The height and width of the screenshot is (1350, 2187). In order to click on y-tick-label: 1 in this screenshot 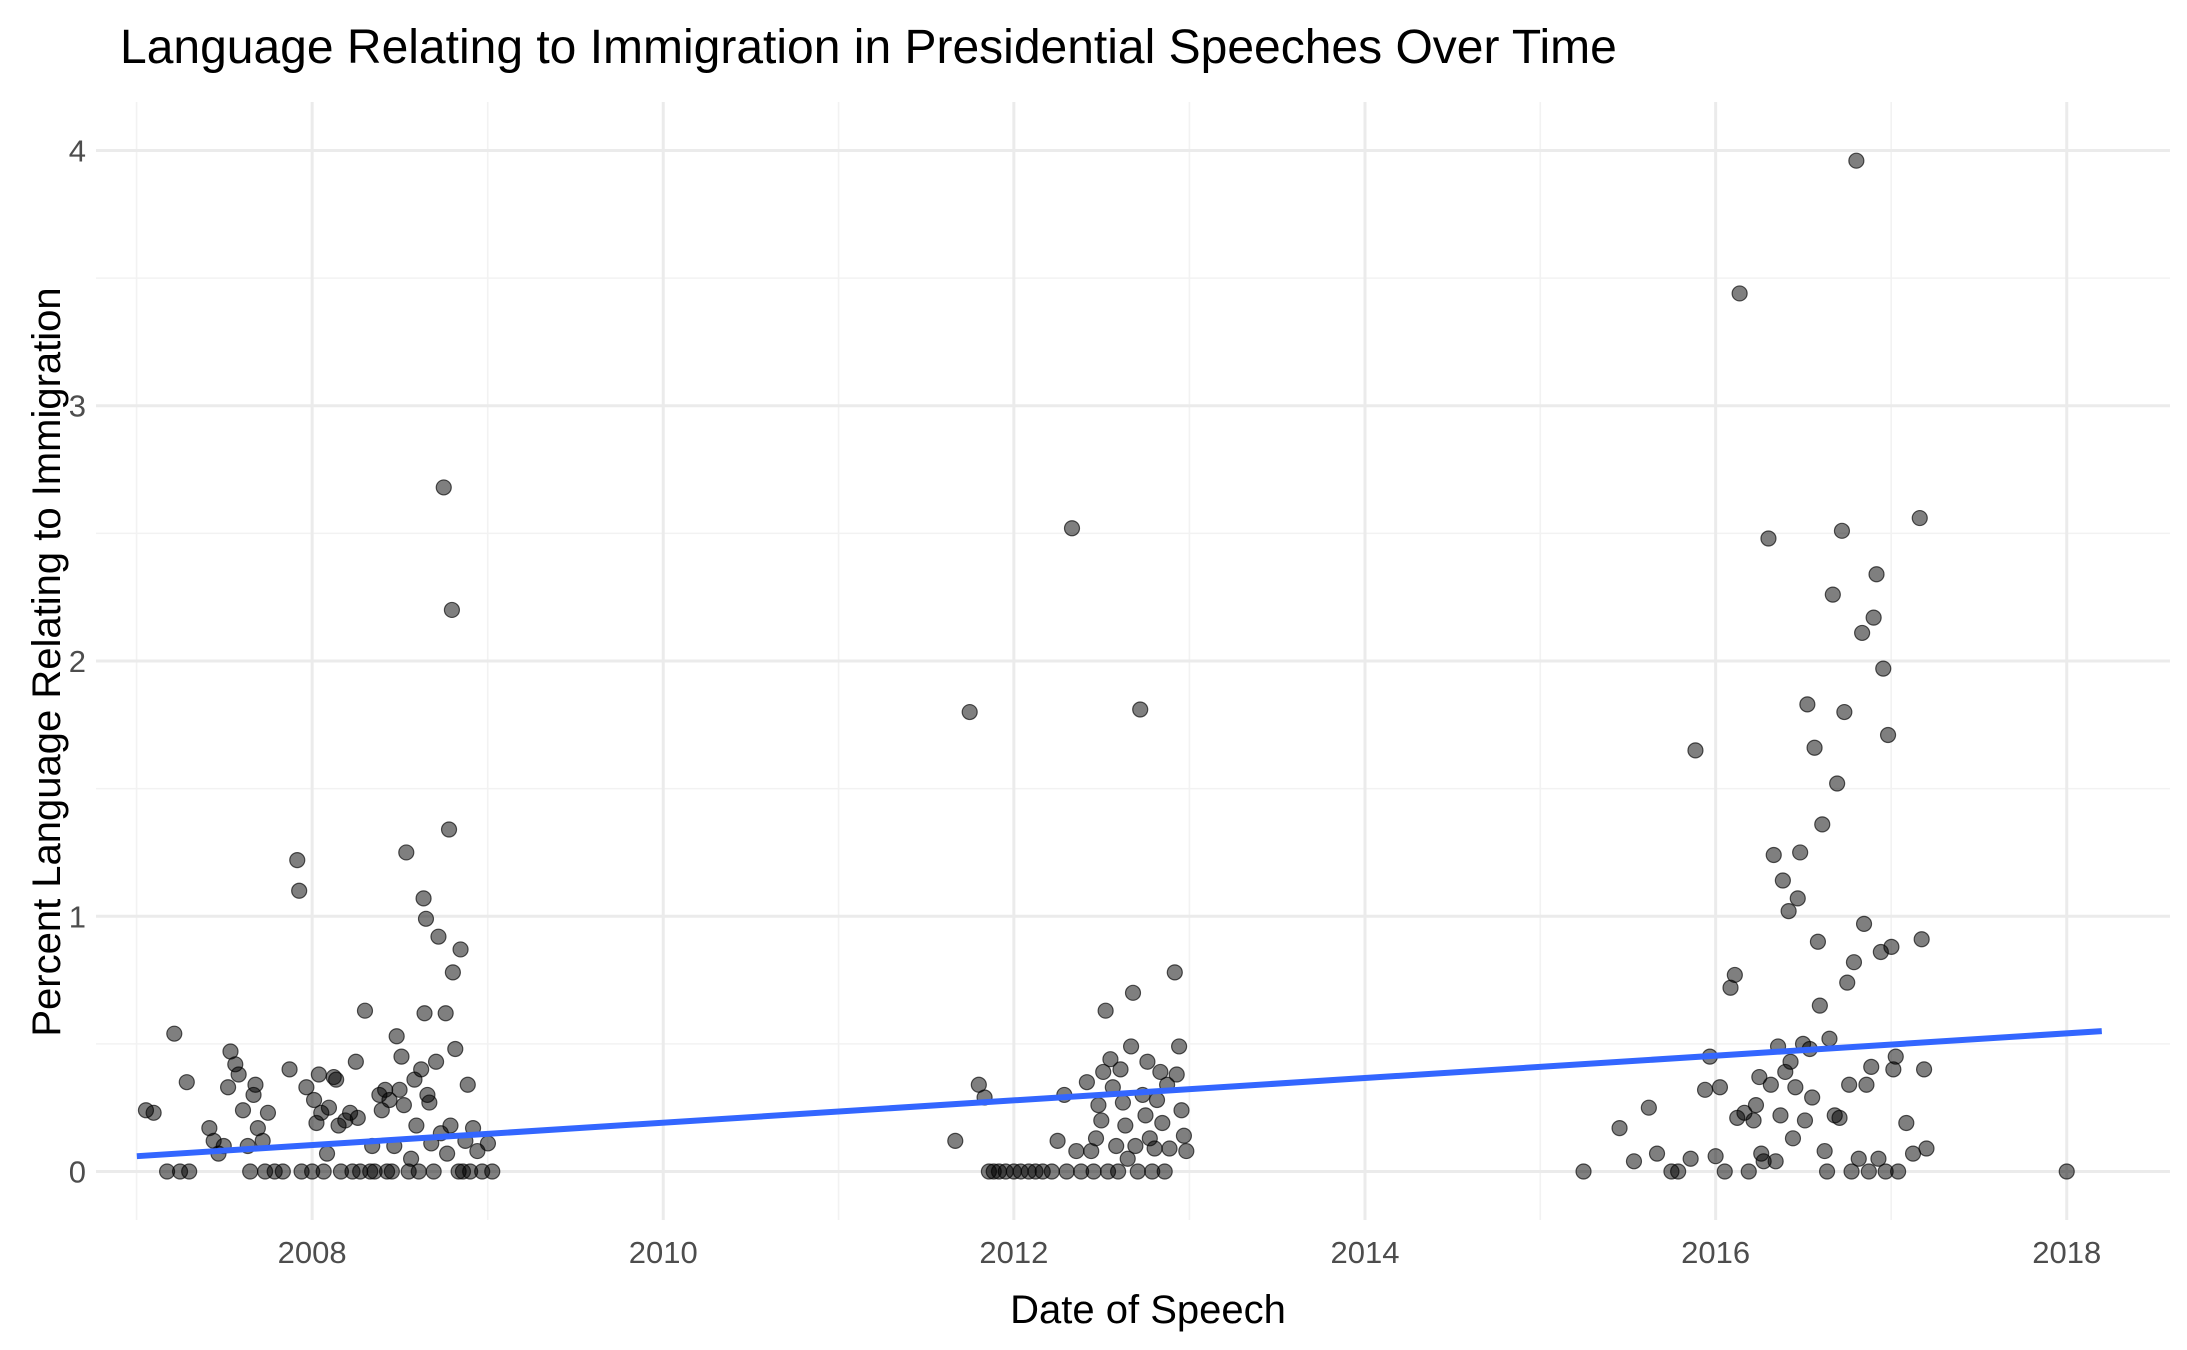, I will do `click(77, 916)`.